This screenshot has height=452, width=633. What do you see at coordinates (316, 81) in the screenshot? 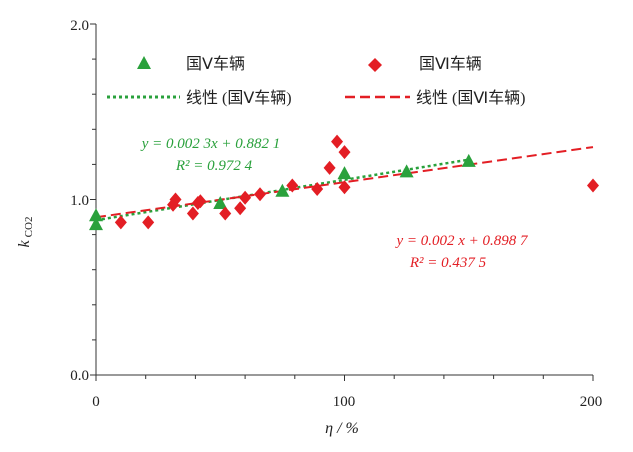
I see `legend: 国Ⅴ车辆 国Ⅵ车辆 线性 (国Ⅴ车辆) 线性 (国Ⅵ车辆)` at bounding box center [316, 81].